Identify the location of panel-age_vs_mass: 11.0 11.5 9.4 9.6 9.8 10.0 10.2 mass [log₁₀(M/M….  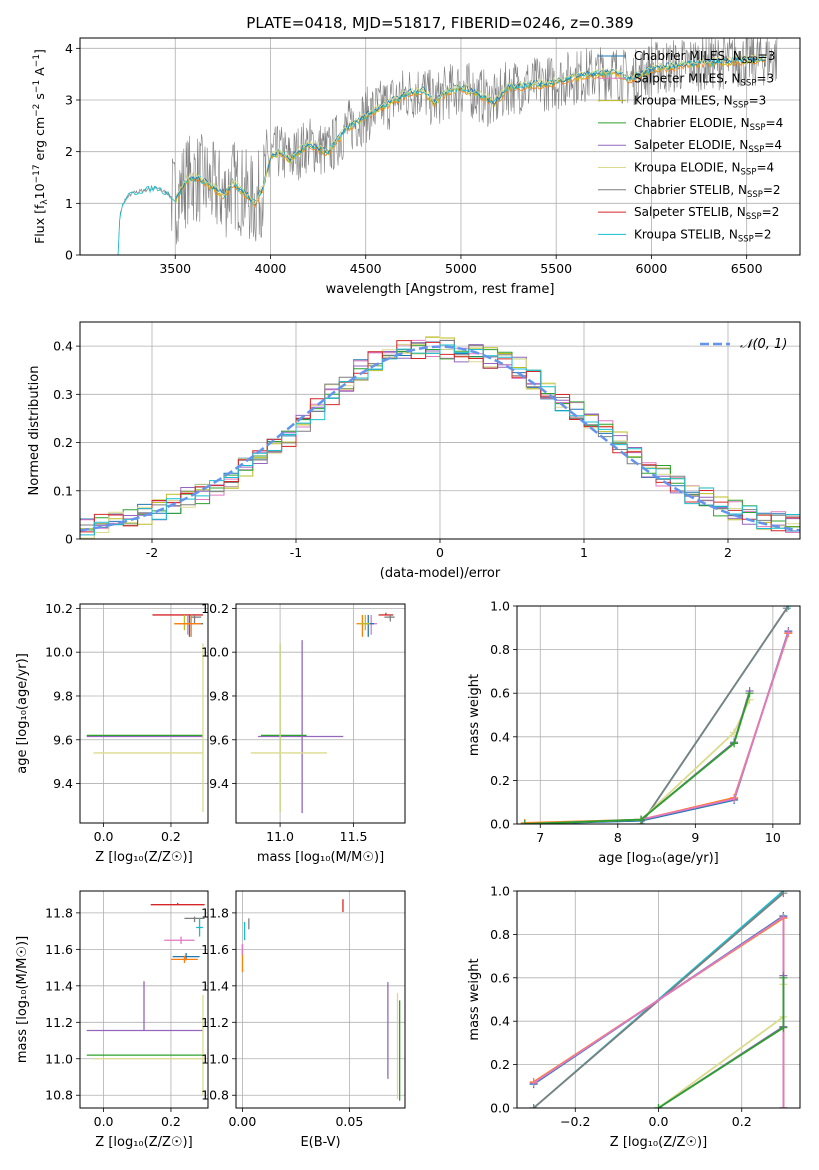
(303, 733).